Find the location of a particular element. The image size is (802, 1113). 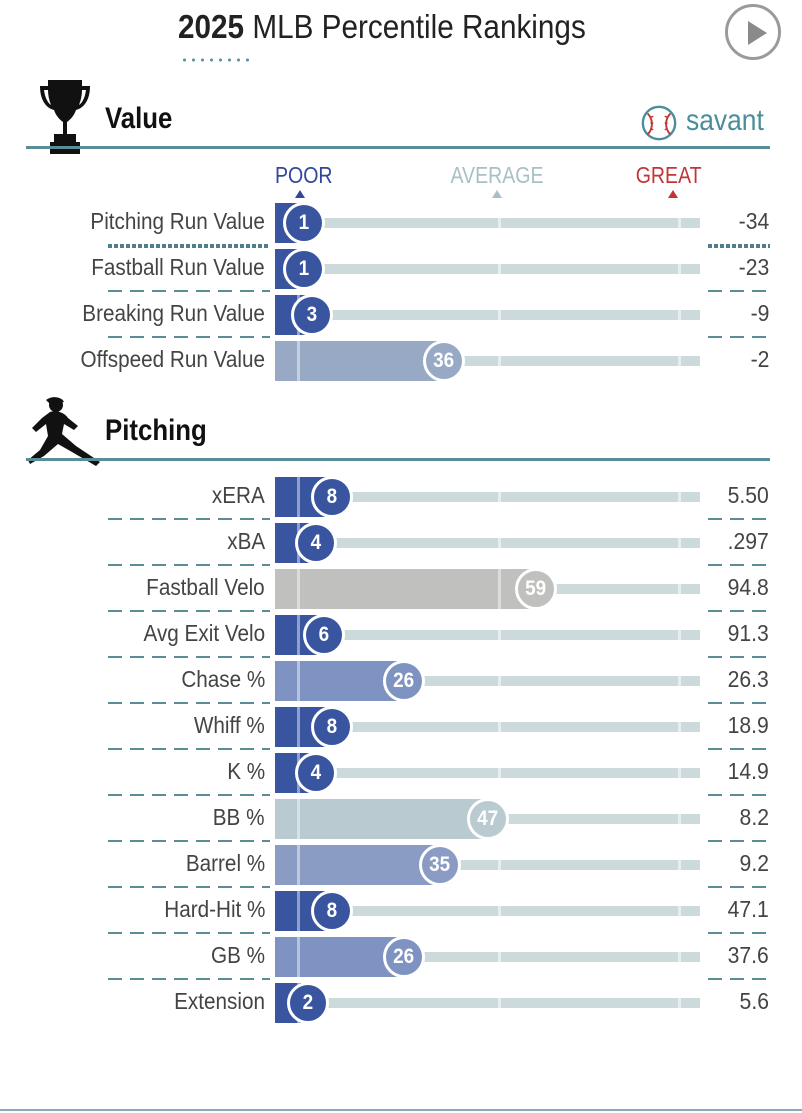

title-text: MLB Percentile Rankings is located at coordinates (419, 26).